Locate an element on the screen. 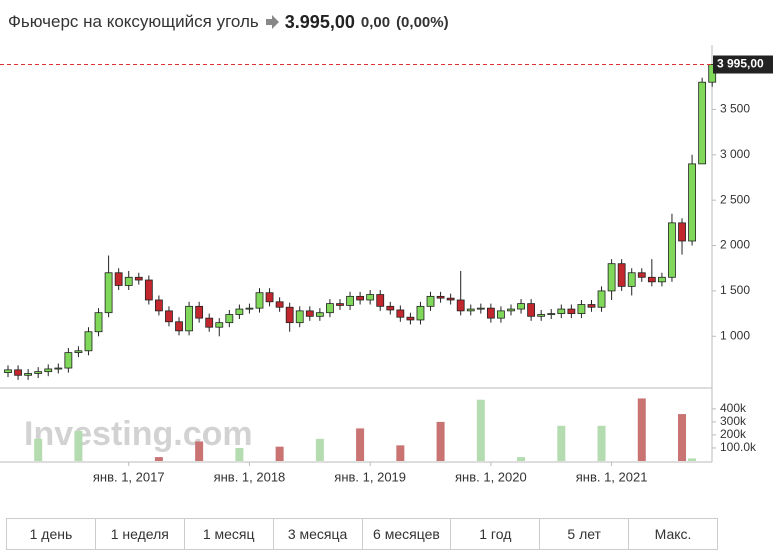 The height and width of the screenshot is (555, 776). watermark: Investing.com is located at coordinates (138, 434).